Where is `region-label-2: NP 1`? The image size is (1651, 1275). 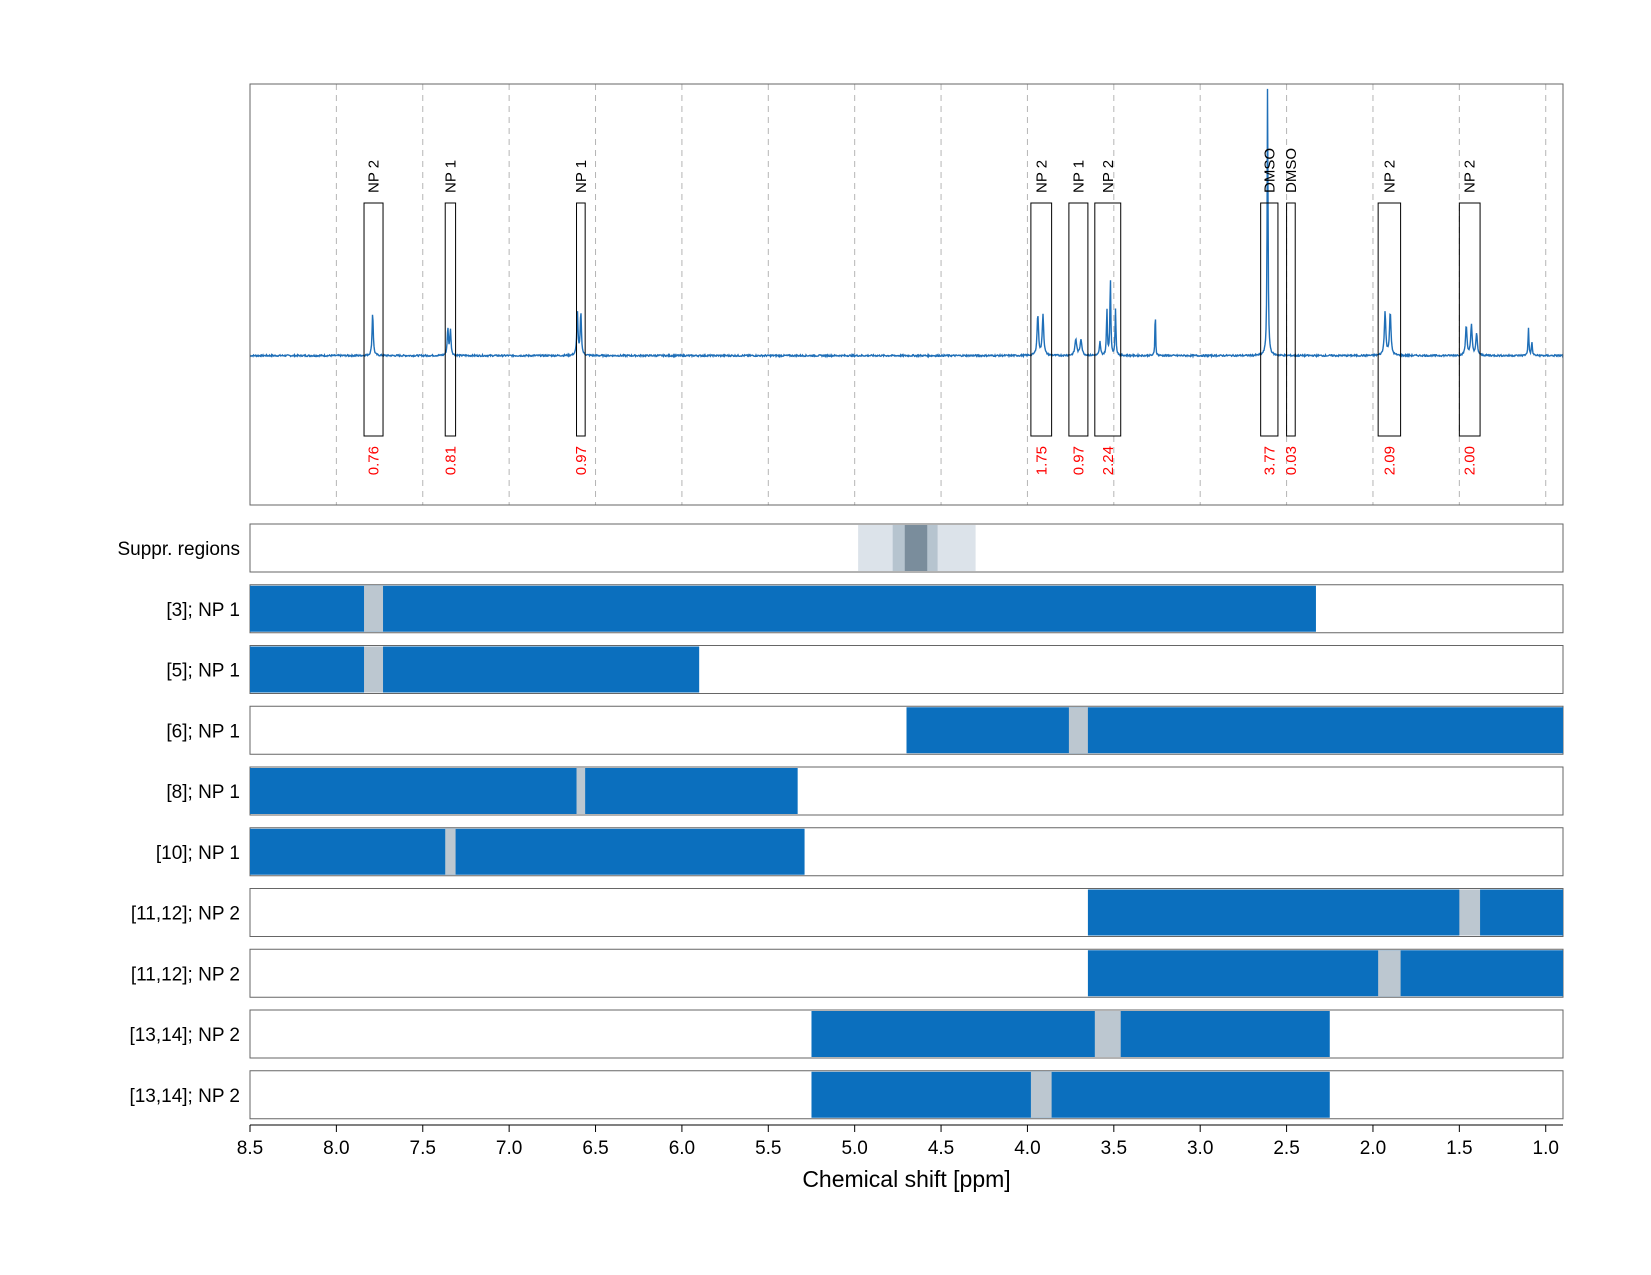
region-label-2: NP 1 is located at coordinates (581, 176).